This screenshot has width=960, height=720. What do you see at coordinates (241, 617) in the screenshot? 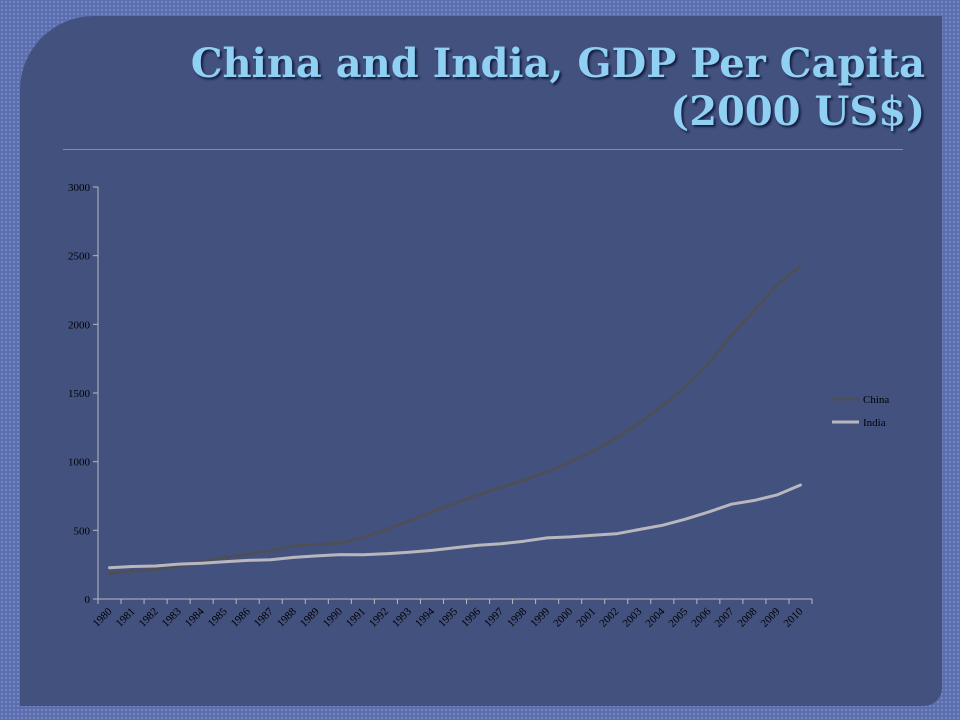
I see `x-tick-label: 1986` at bounding box center [241, 617].